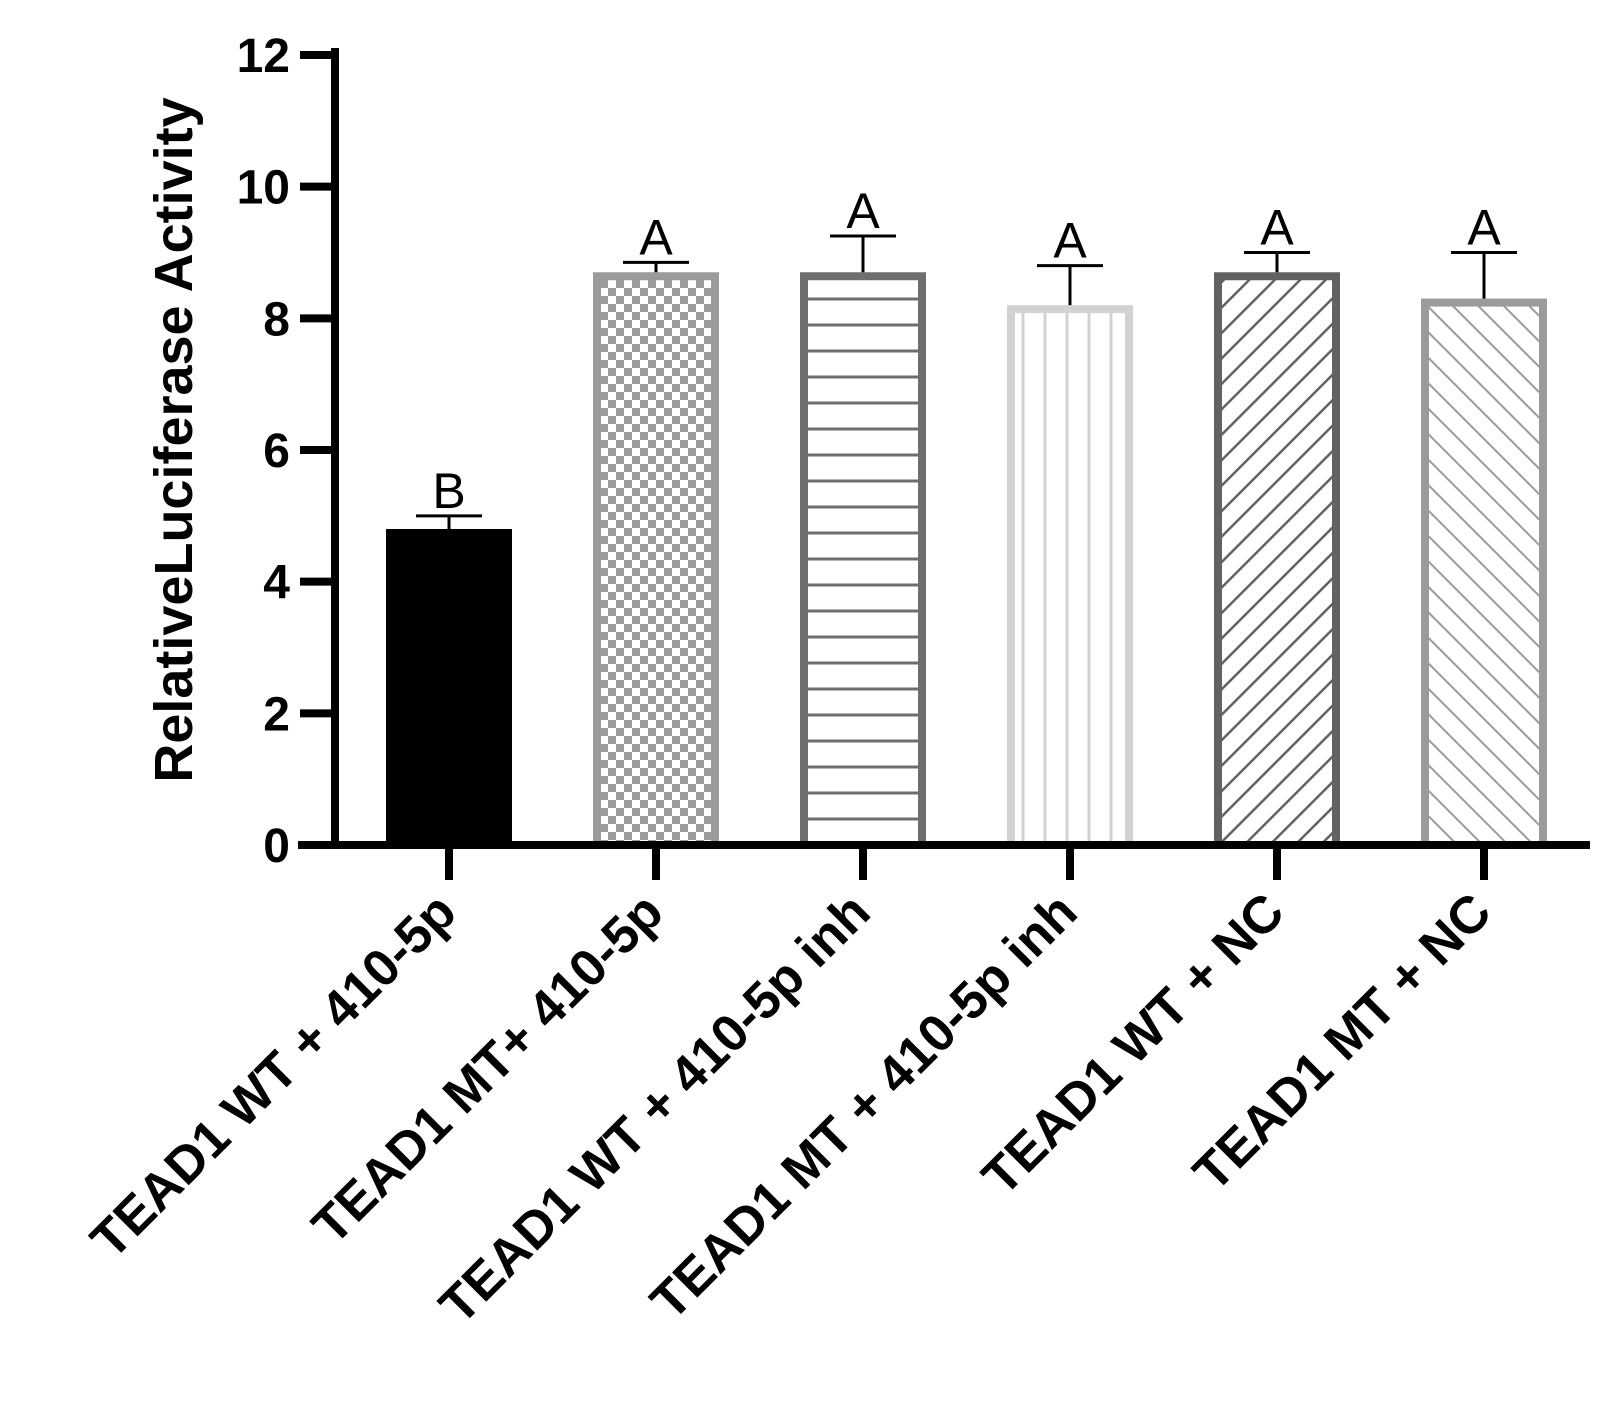 The height and width of the screenshot is (1416, 1609). Describe the element at coordinates (263, 188) in the screenshot. I see `y-tick-label: 10` at that location.